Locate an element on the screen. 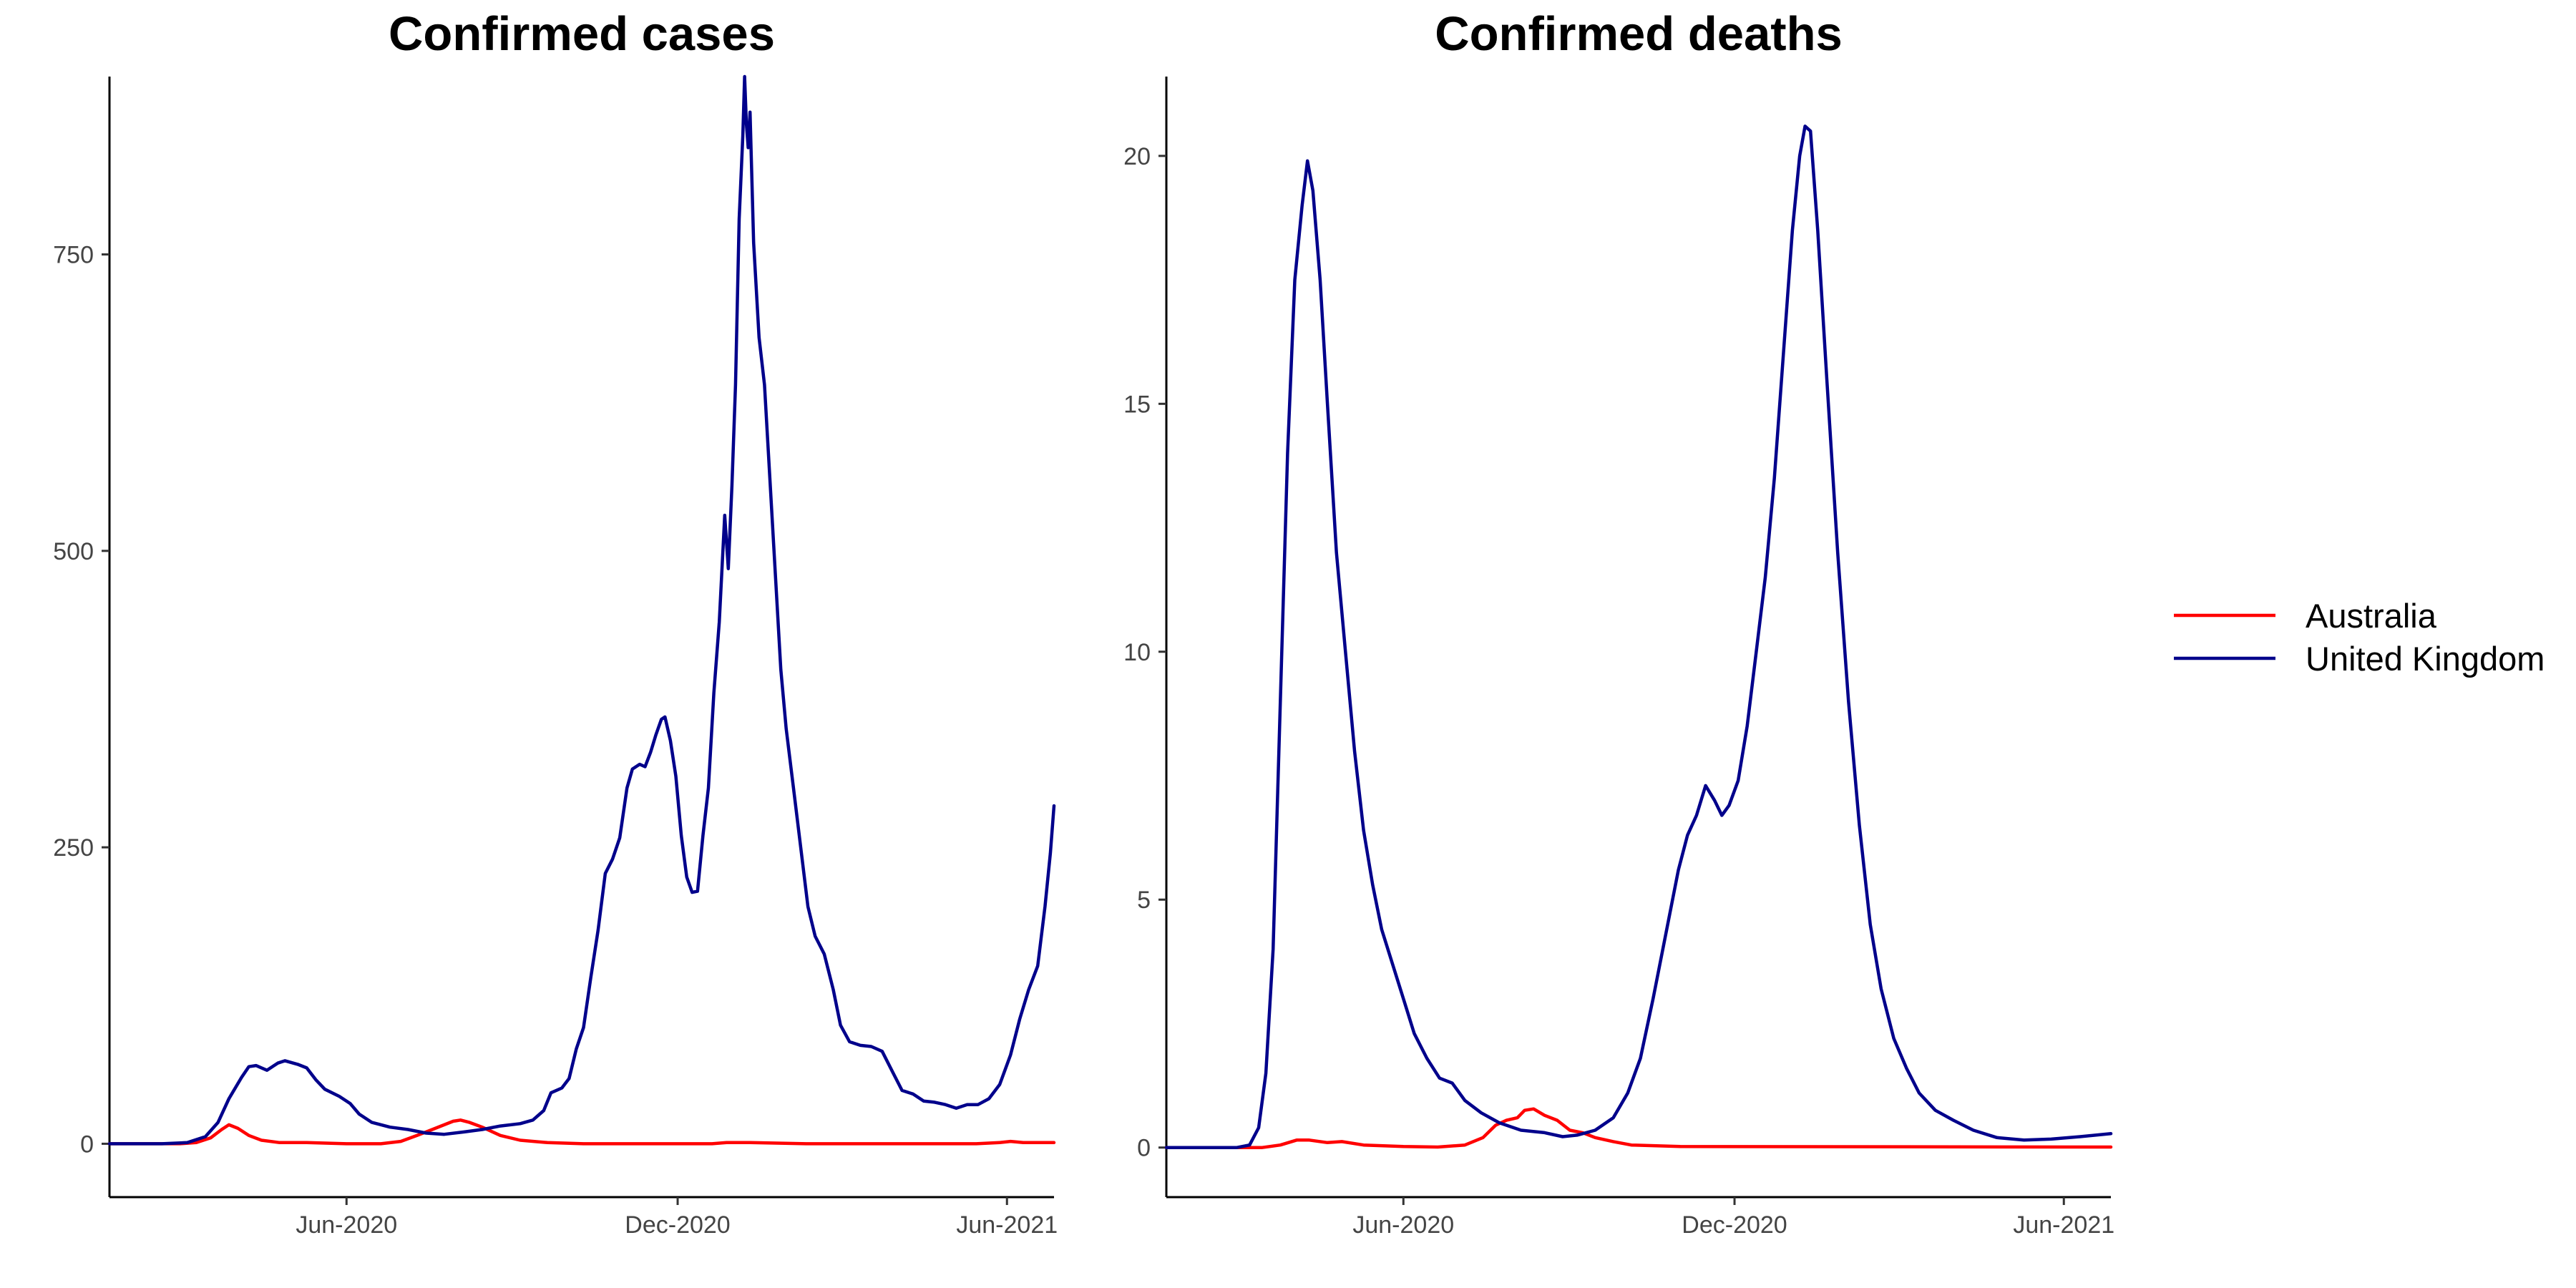  legend-label-united-kingdom: United Kingdom is located at coordinates (2425, 659).